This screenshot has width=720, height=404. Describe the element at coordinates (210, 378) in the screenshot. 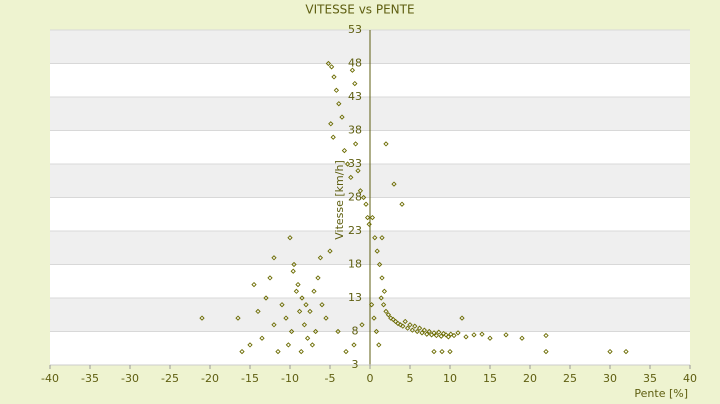

I see `x-tick-label: -20` at that location.